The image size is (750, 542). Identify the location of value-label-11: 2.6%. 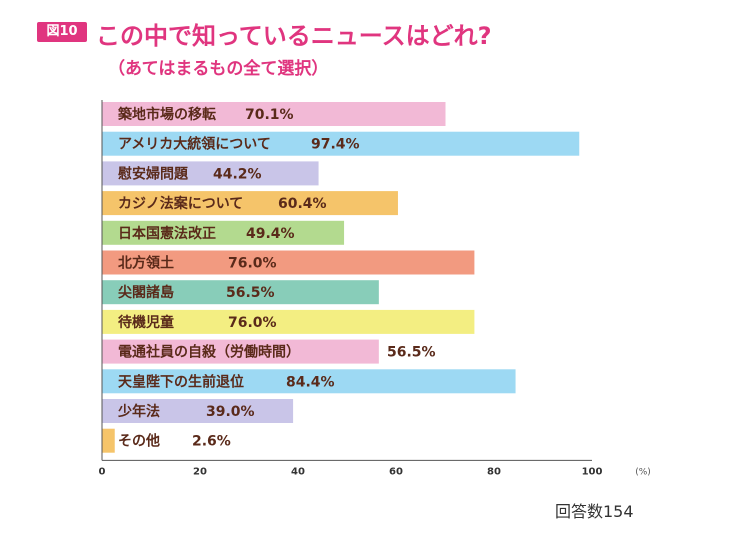
(211, 442).